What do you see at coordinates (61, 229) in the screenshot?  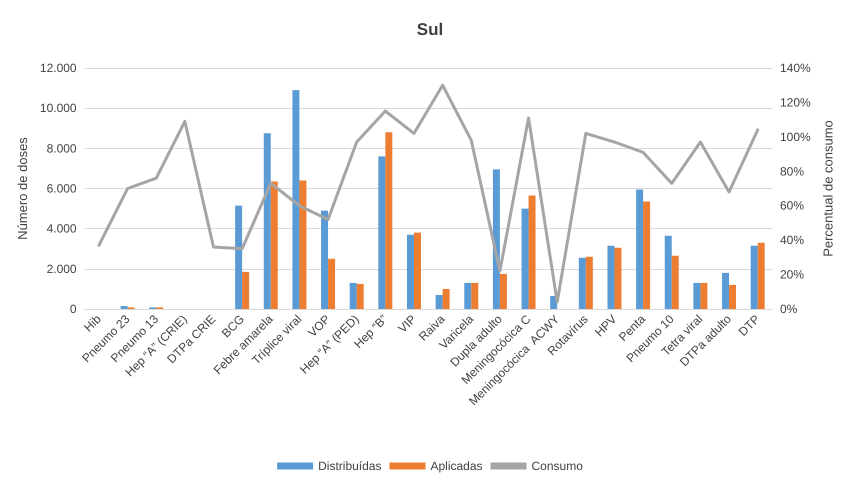 I see `y-tick-label: 4.000` at bounding box center [61, 229].